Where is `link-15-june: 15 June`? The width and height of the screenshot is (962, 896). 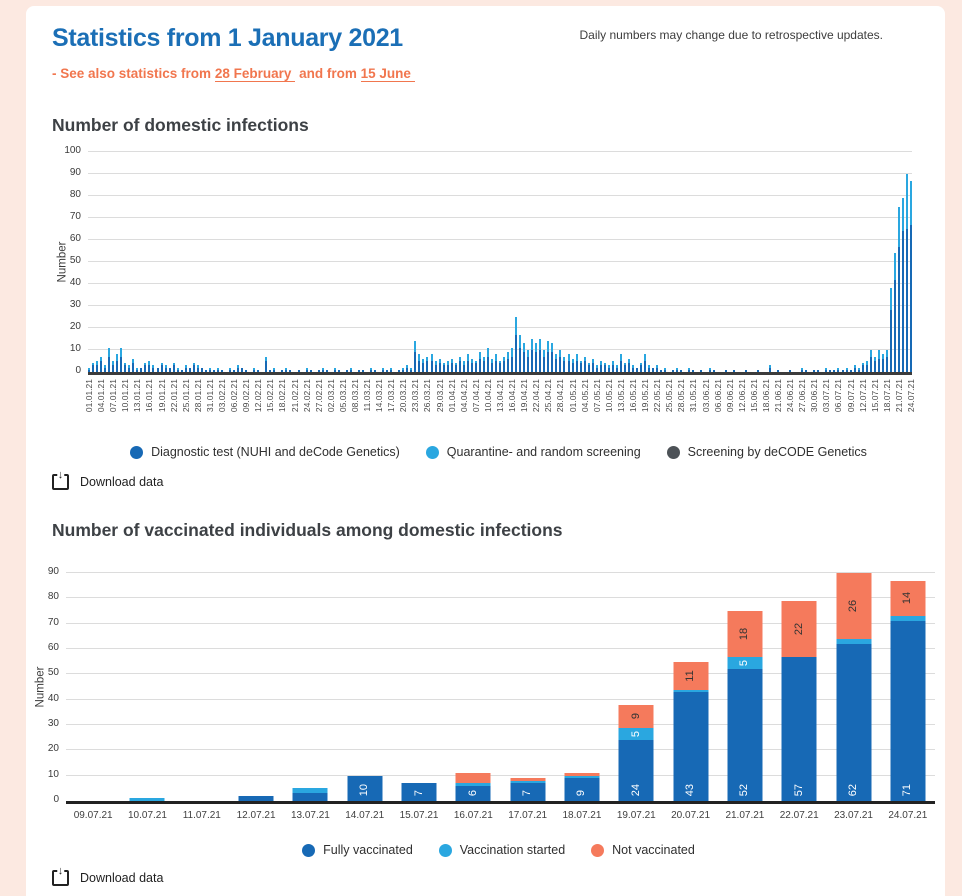 link-15-june: 15 June is located at coordinates (387, 74).